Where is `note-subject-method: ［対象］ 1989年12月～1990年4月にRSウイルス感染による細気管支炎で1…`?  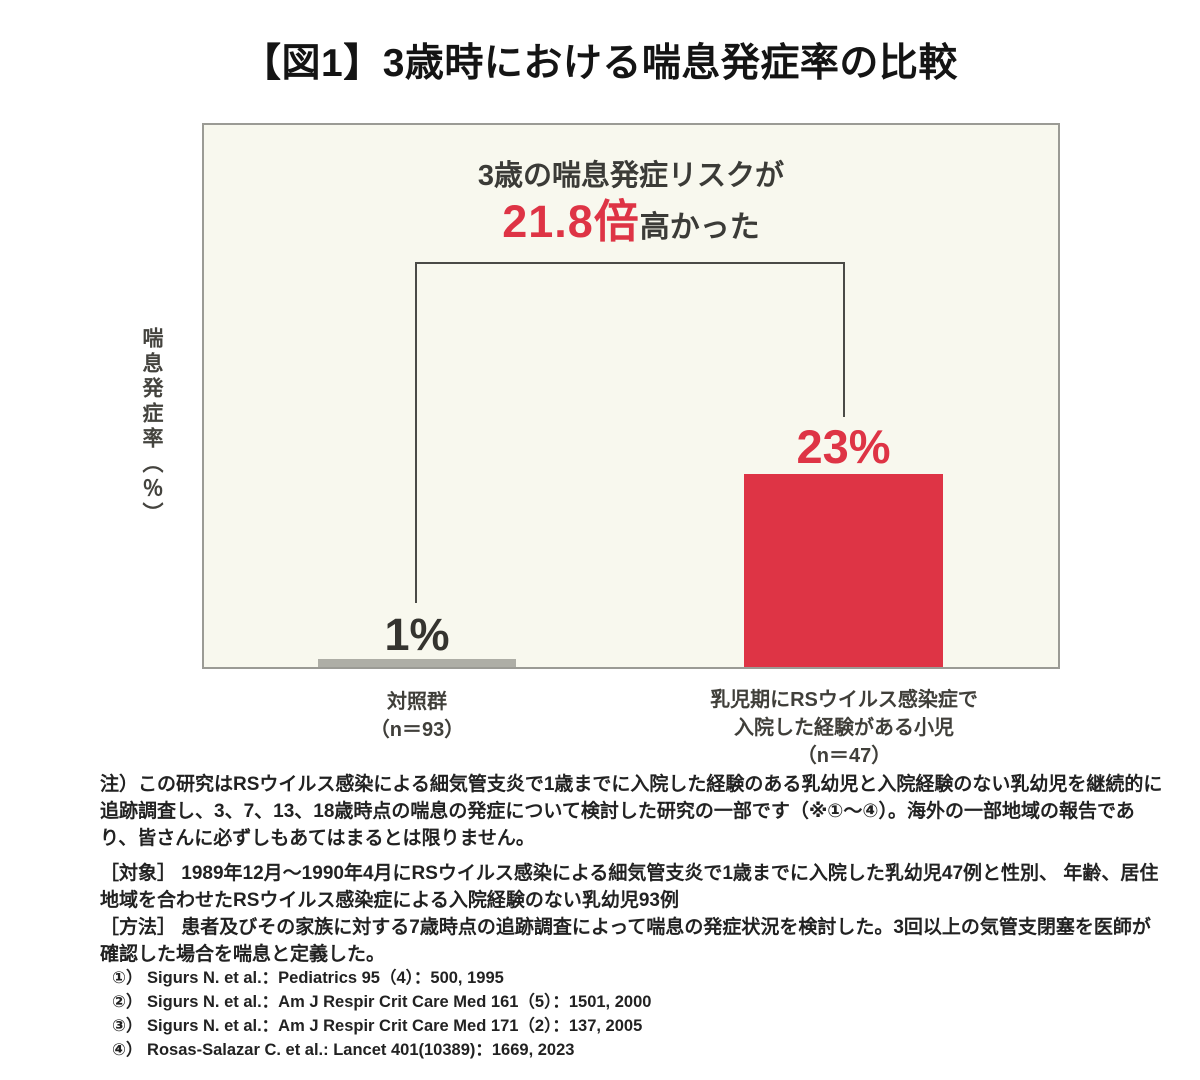 note-subject-method: ［対象］ 1989年12月～1990年4月にRSウイルス感染による細気管支炎で1… is located at coordinates (629, 914).